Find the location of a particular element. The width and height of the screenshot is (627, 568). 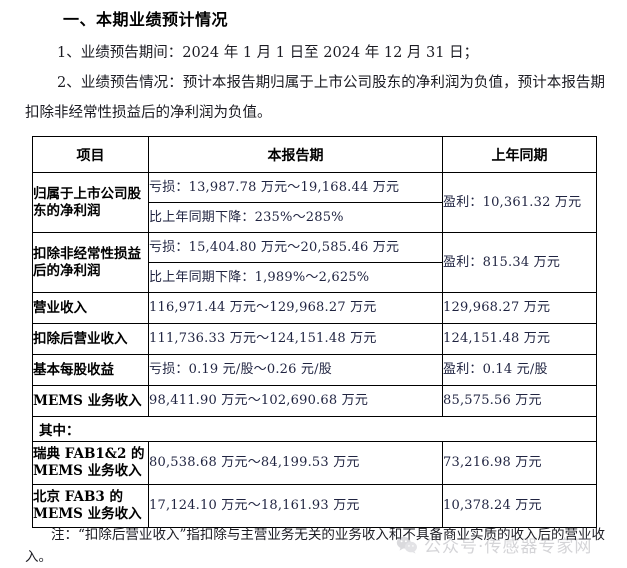

row-prior-net-profit: 盈利：10,361.32 万元 is located at coordinates (519, 202).